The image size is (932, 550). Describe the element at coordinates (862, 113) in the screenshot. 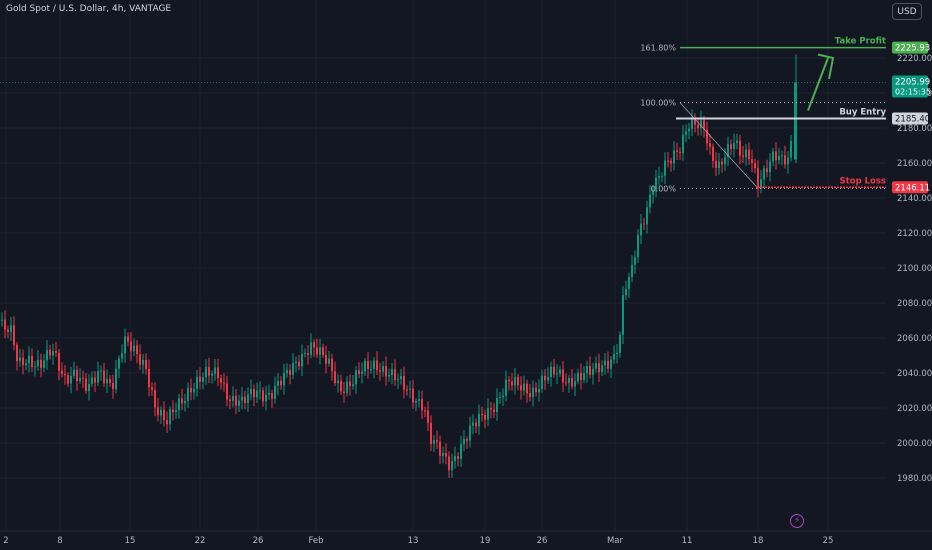

I see `level-label: Buy Entry` at that location.